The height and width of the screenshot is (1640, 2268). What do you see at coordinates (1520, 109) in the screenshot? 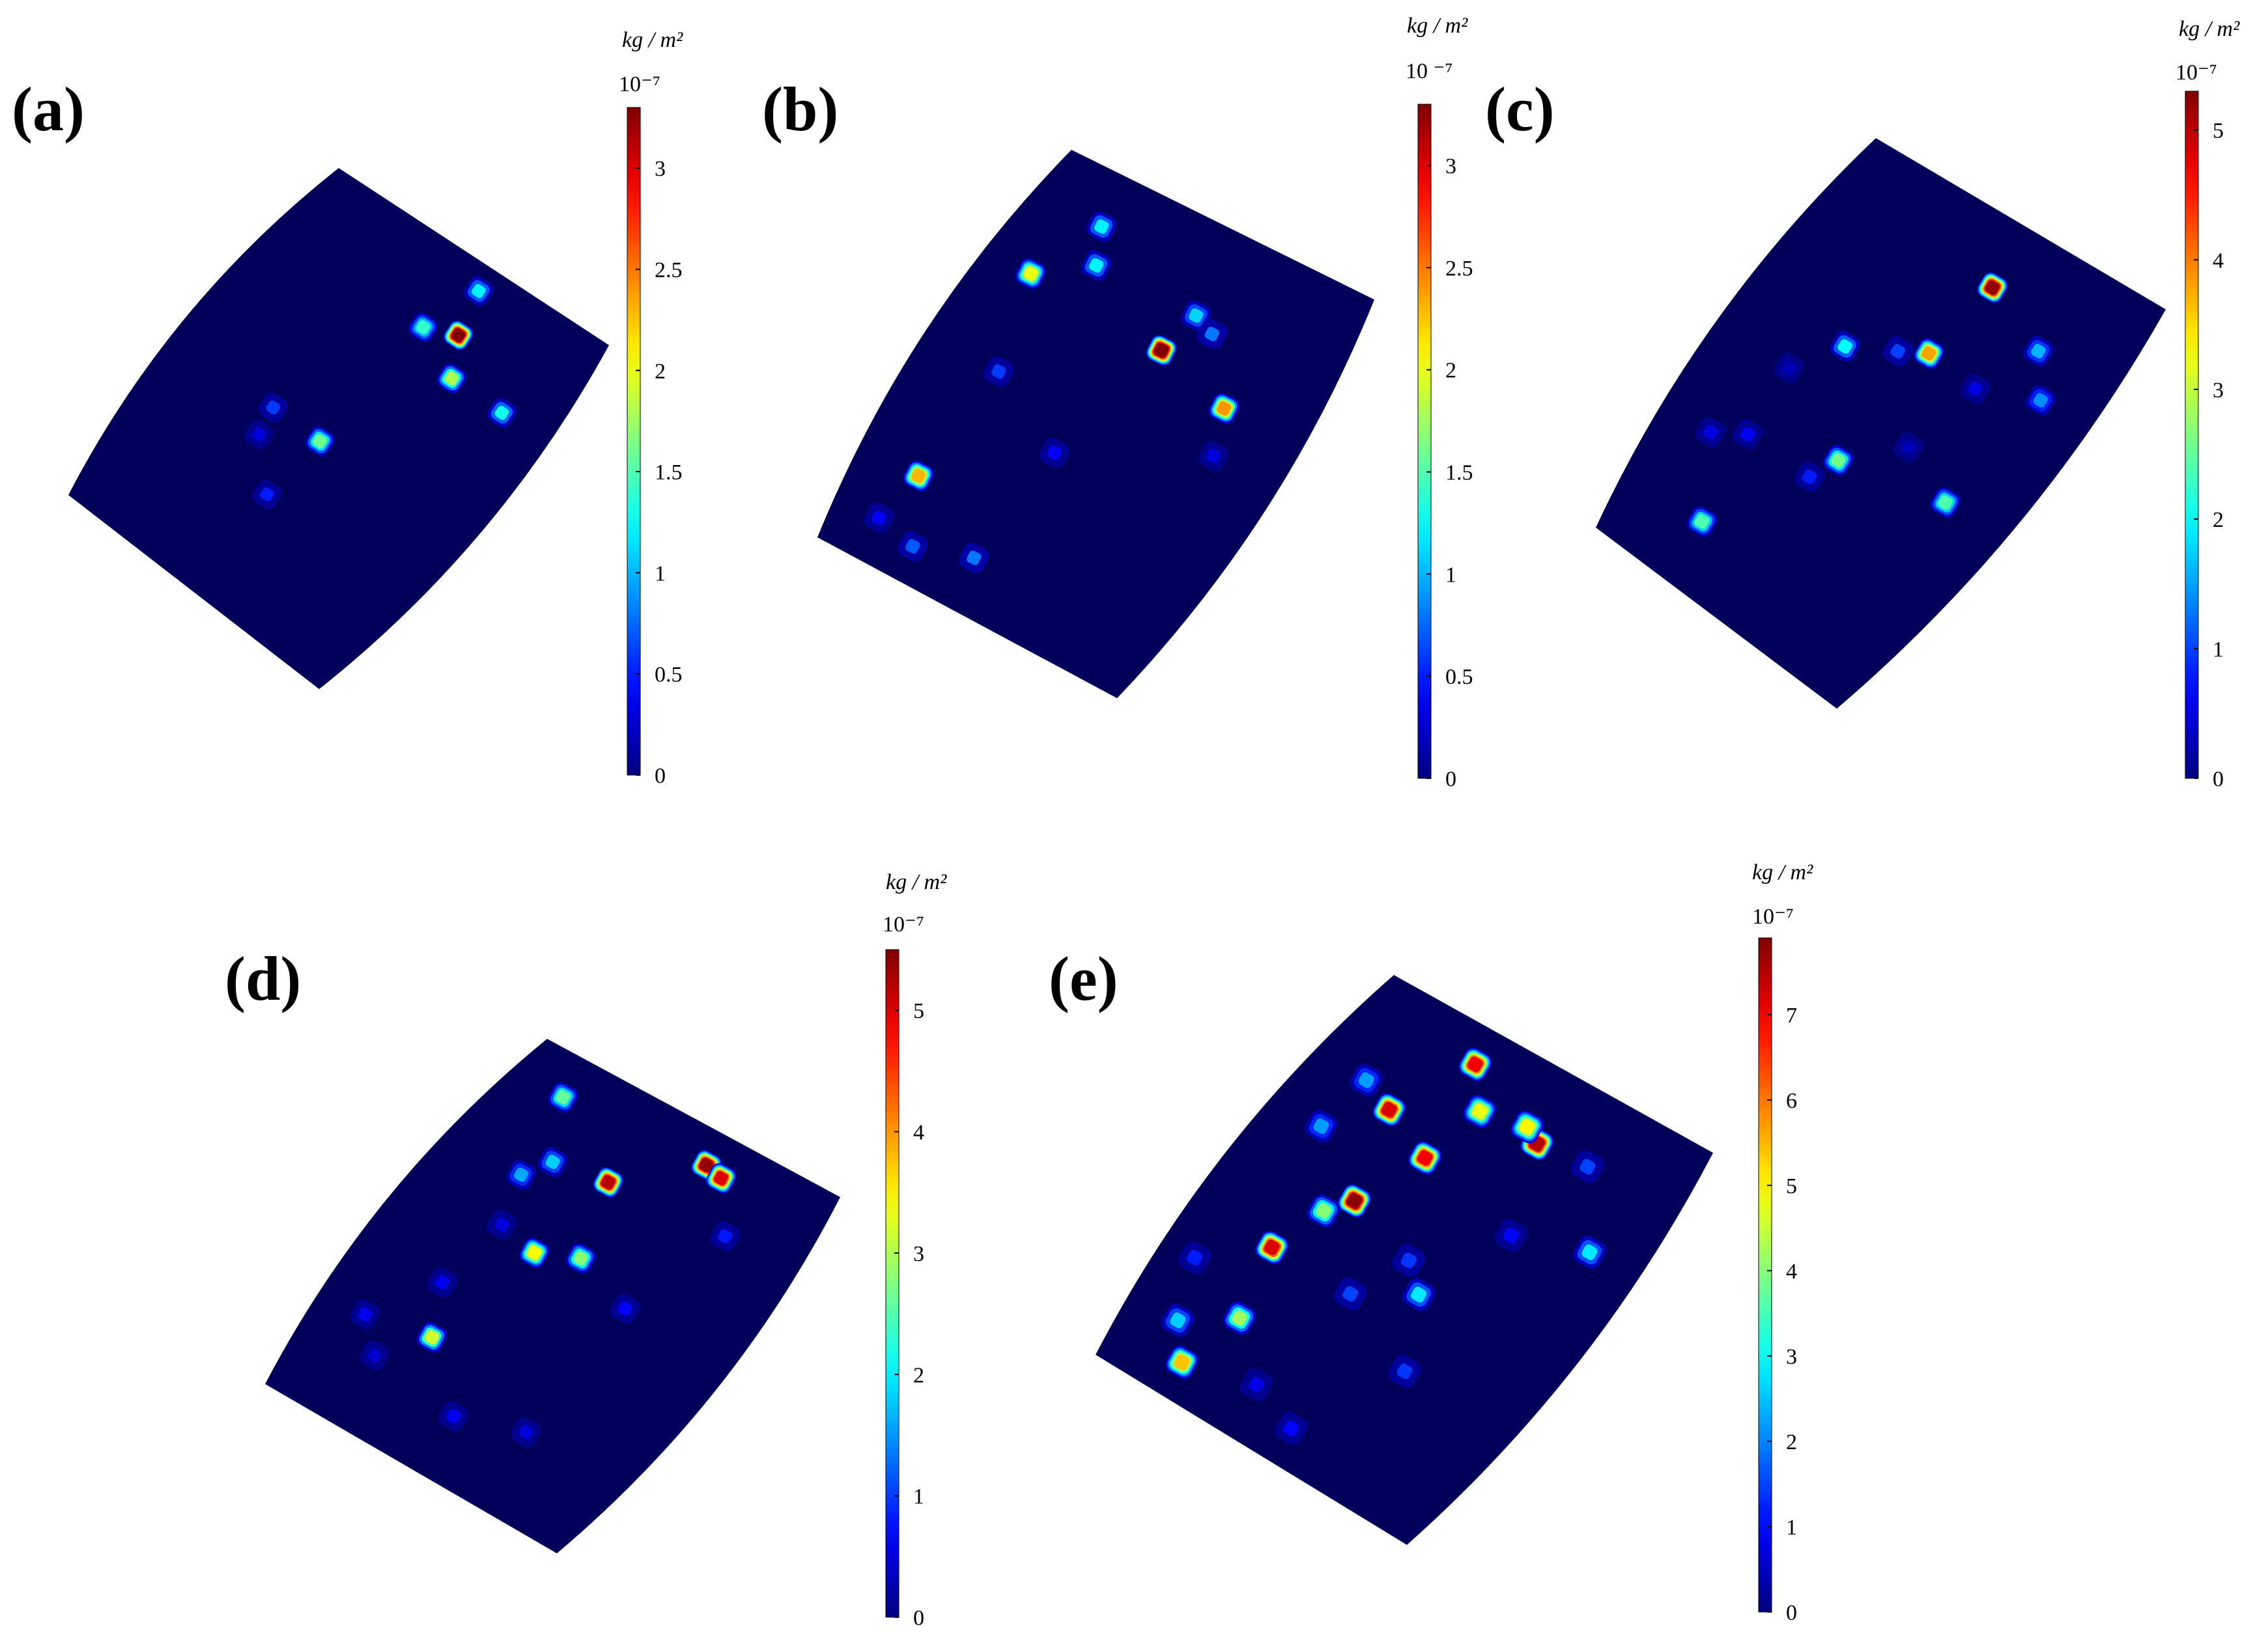
I see `panel-label: (c)` at bounding box center [1520, 109].